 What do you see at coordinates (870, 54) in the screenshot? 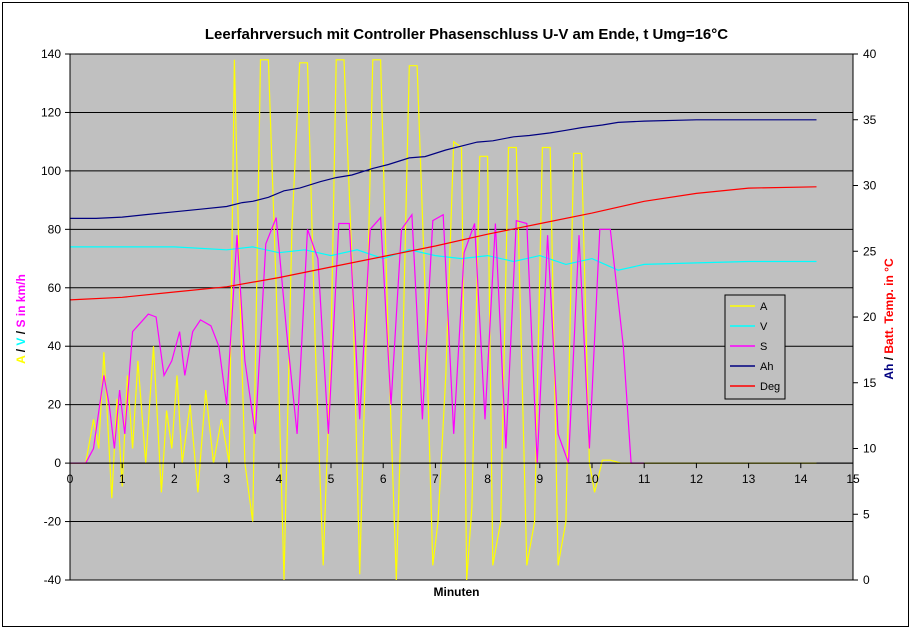
I see `y-right-tick-label: 40` at bounding box center [870, 54].